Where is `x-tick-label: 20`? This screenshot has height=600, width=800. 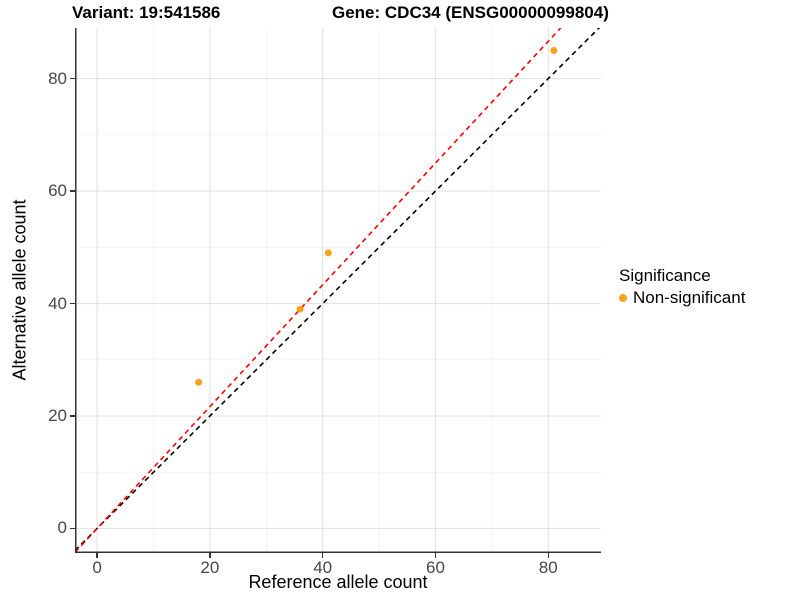
x-tick-label: 20 is located at coordinates (210, 567).